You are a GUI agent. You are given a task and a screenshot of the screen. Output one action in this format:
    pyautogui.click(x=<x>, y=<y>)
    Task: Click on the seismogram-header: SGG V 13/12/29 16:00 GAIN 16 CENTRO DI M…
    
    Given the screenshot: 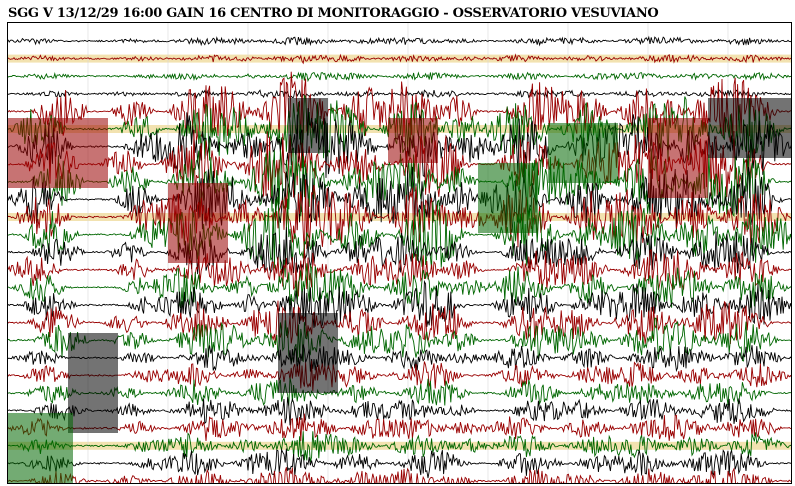 What is the action you would take?
    pyautogui.click(x=333, y=13)
    